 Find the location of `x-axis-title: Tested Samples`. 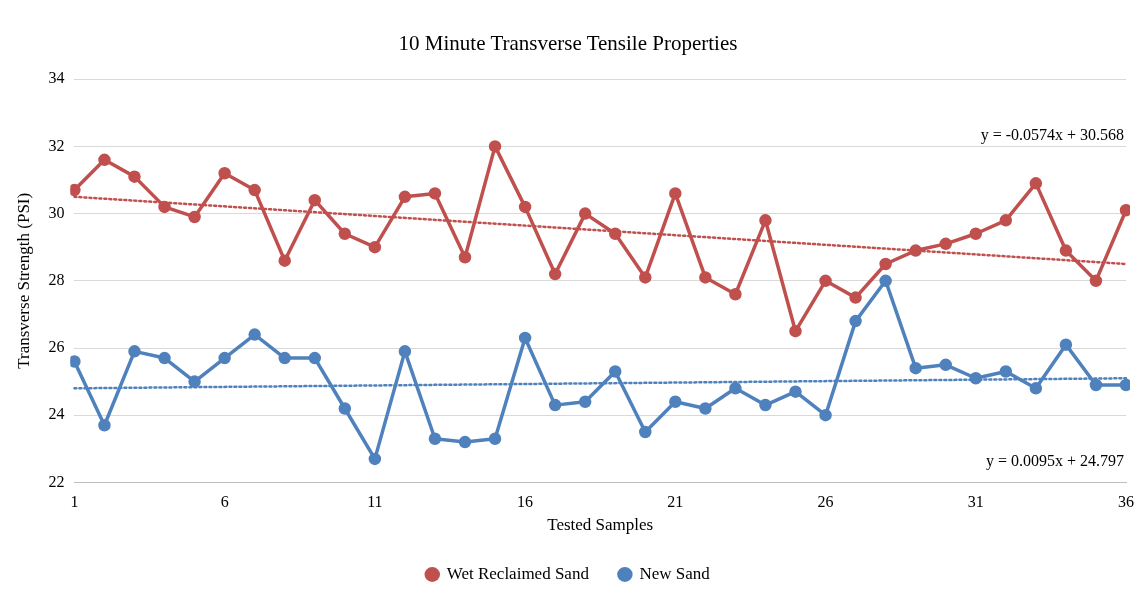

x-axis-title: Tested Samples is located at coordinates (600, 525).